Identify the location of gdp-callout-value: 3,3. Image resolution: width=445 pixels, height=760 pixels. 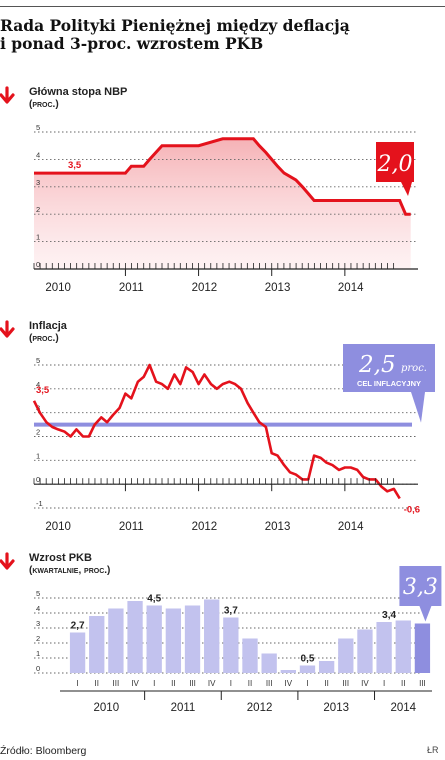
(420, 587).